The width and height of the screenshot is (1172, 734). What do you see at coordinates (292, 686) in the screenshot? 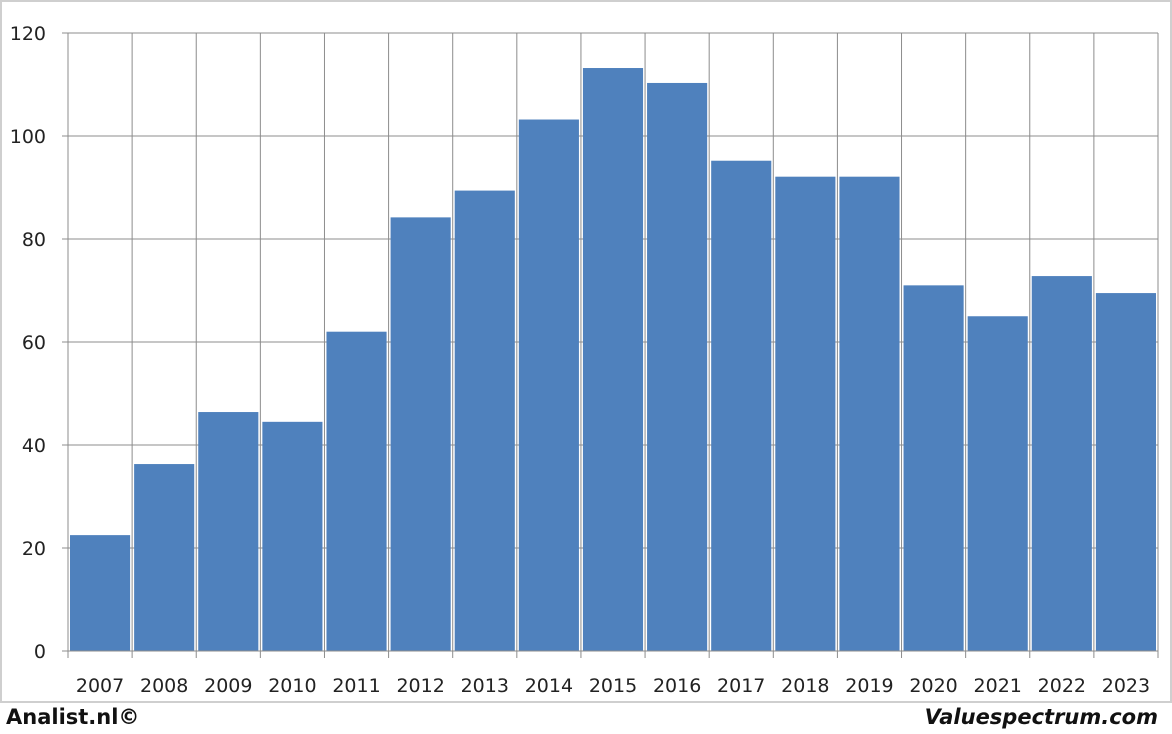
I see `x-tick-label: 2010` at bounding box center [292, 686].